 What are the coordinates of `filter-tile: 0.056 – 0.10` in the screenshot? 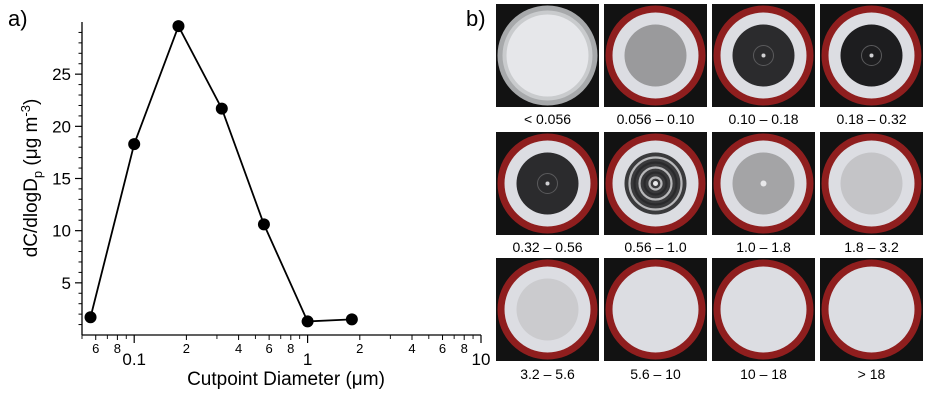 It's located at (655, 65).